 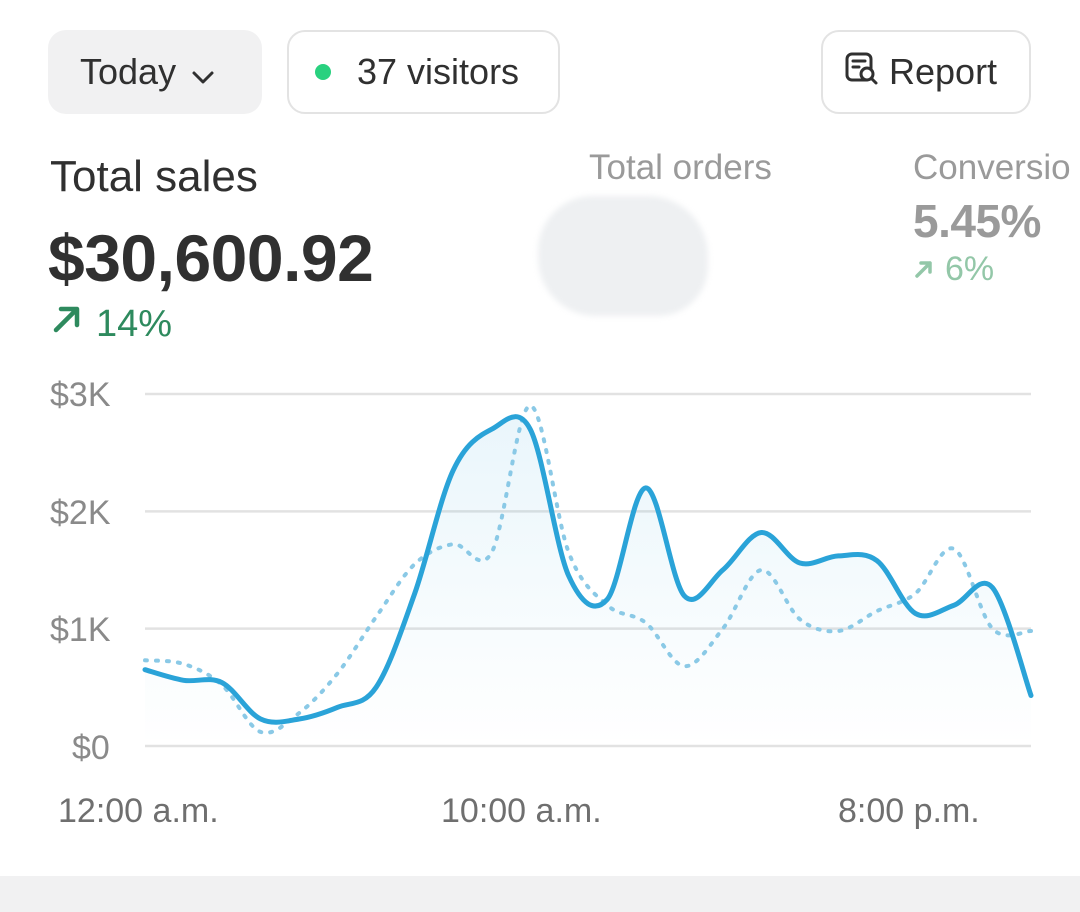 I want to click on bottom-bar, so click(x=540, y=894).